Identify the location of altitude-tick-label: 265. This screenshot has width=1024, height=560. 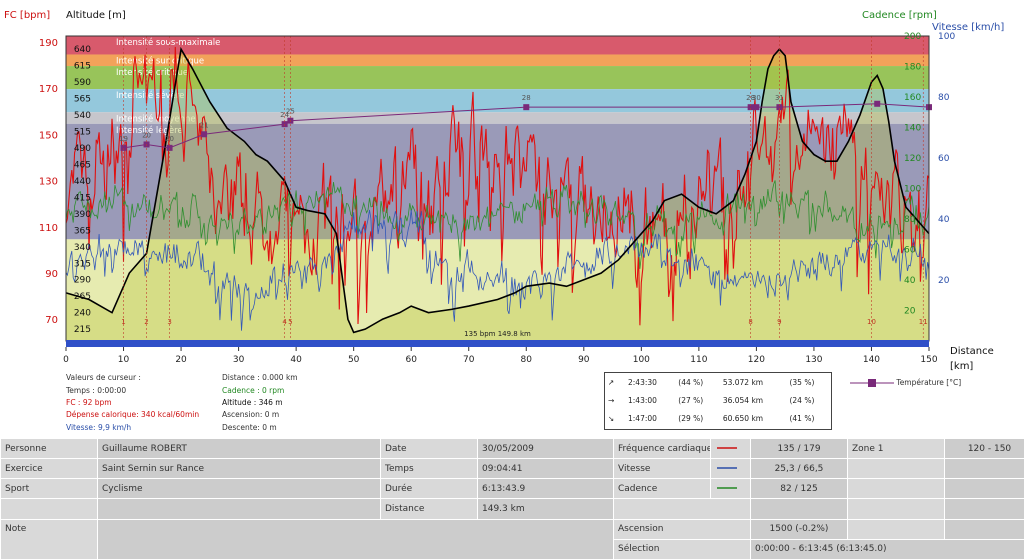
(82, 297).